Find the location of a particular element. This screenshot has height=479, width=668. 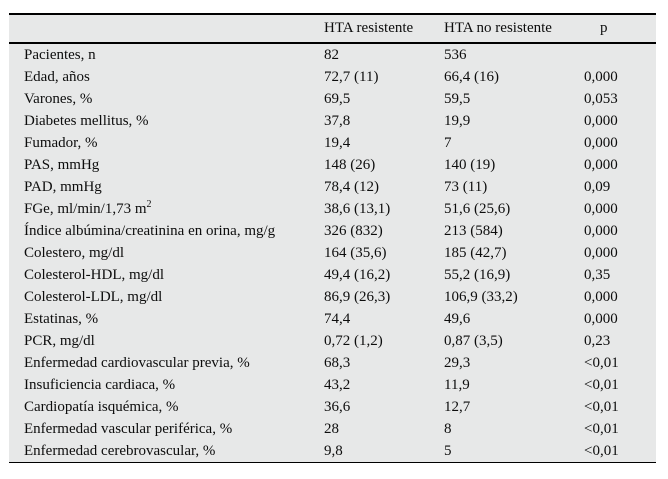

cell-hta-resistente: 36,6 is located at coordinates (337, 406).